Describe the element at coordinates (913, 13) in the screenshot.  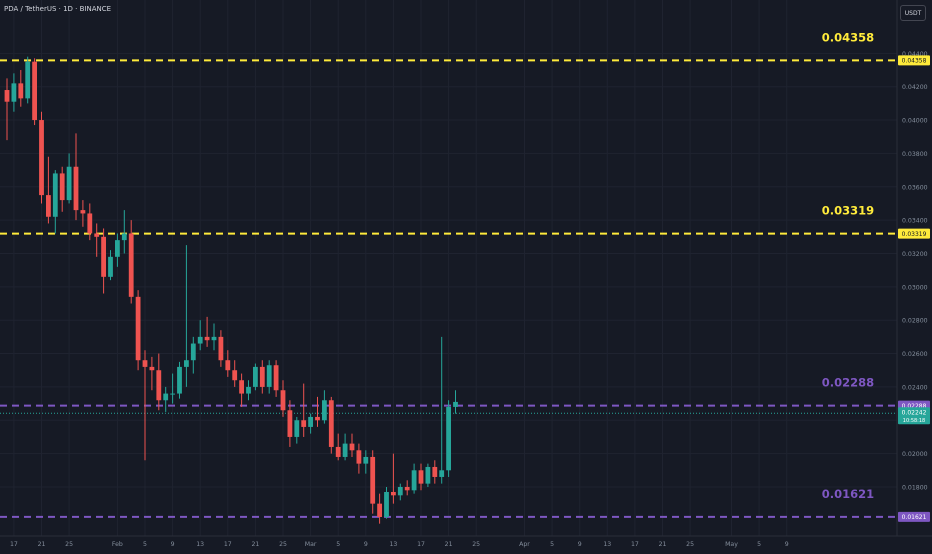
I see `currency-button: USDT` at that location.